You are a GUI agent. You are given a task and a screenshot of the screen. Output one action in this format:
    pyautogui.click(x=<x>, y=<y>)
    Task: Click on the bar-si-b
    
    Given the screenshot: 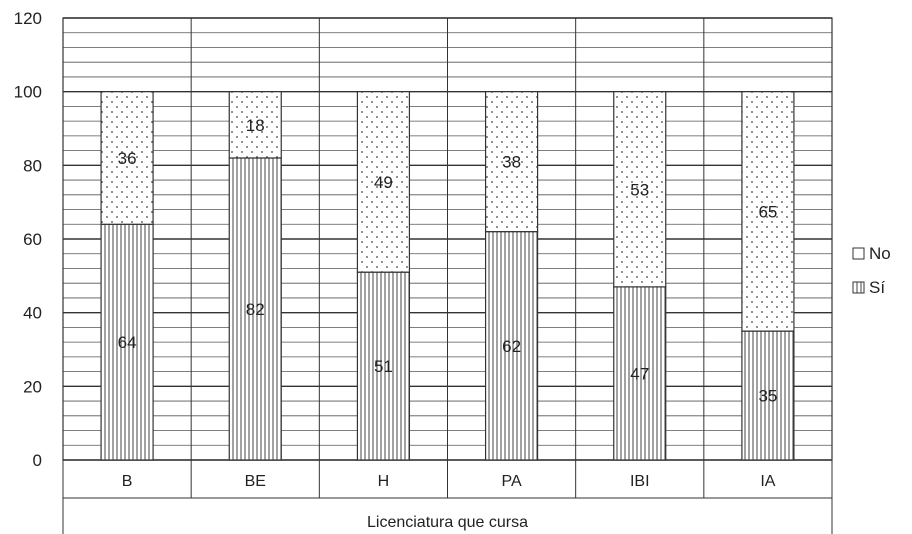 What is the action you would take?
    pyautogui.click(x=127, y=342)
    